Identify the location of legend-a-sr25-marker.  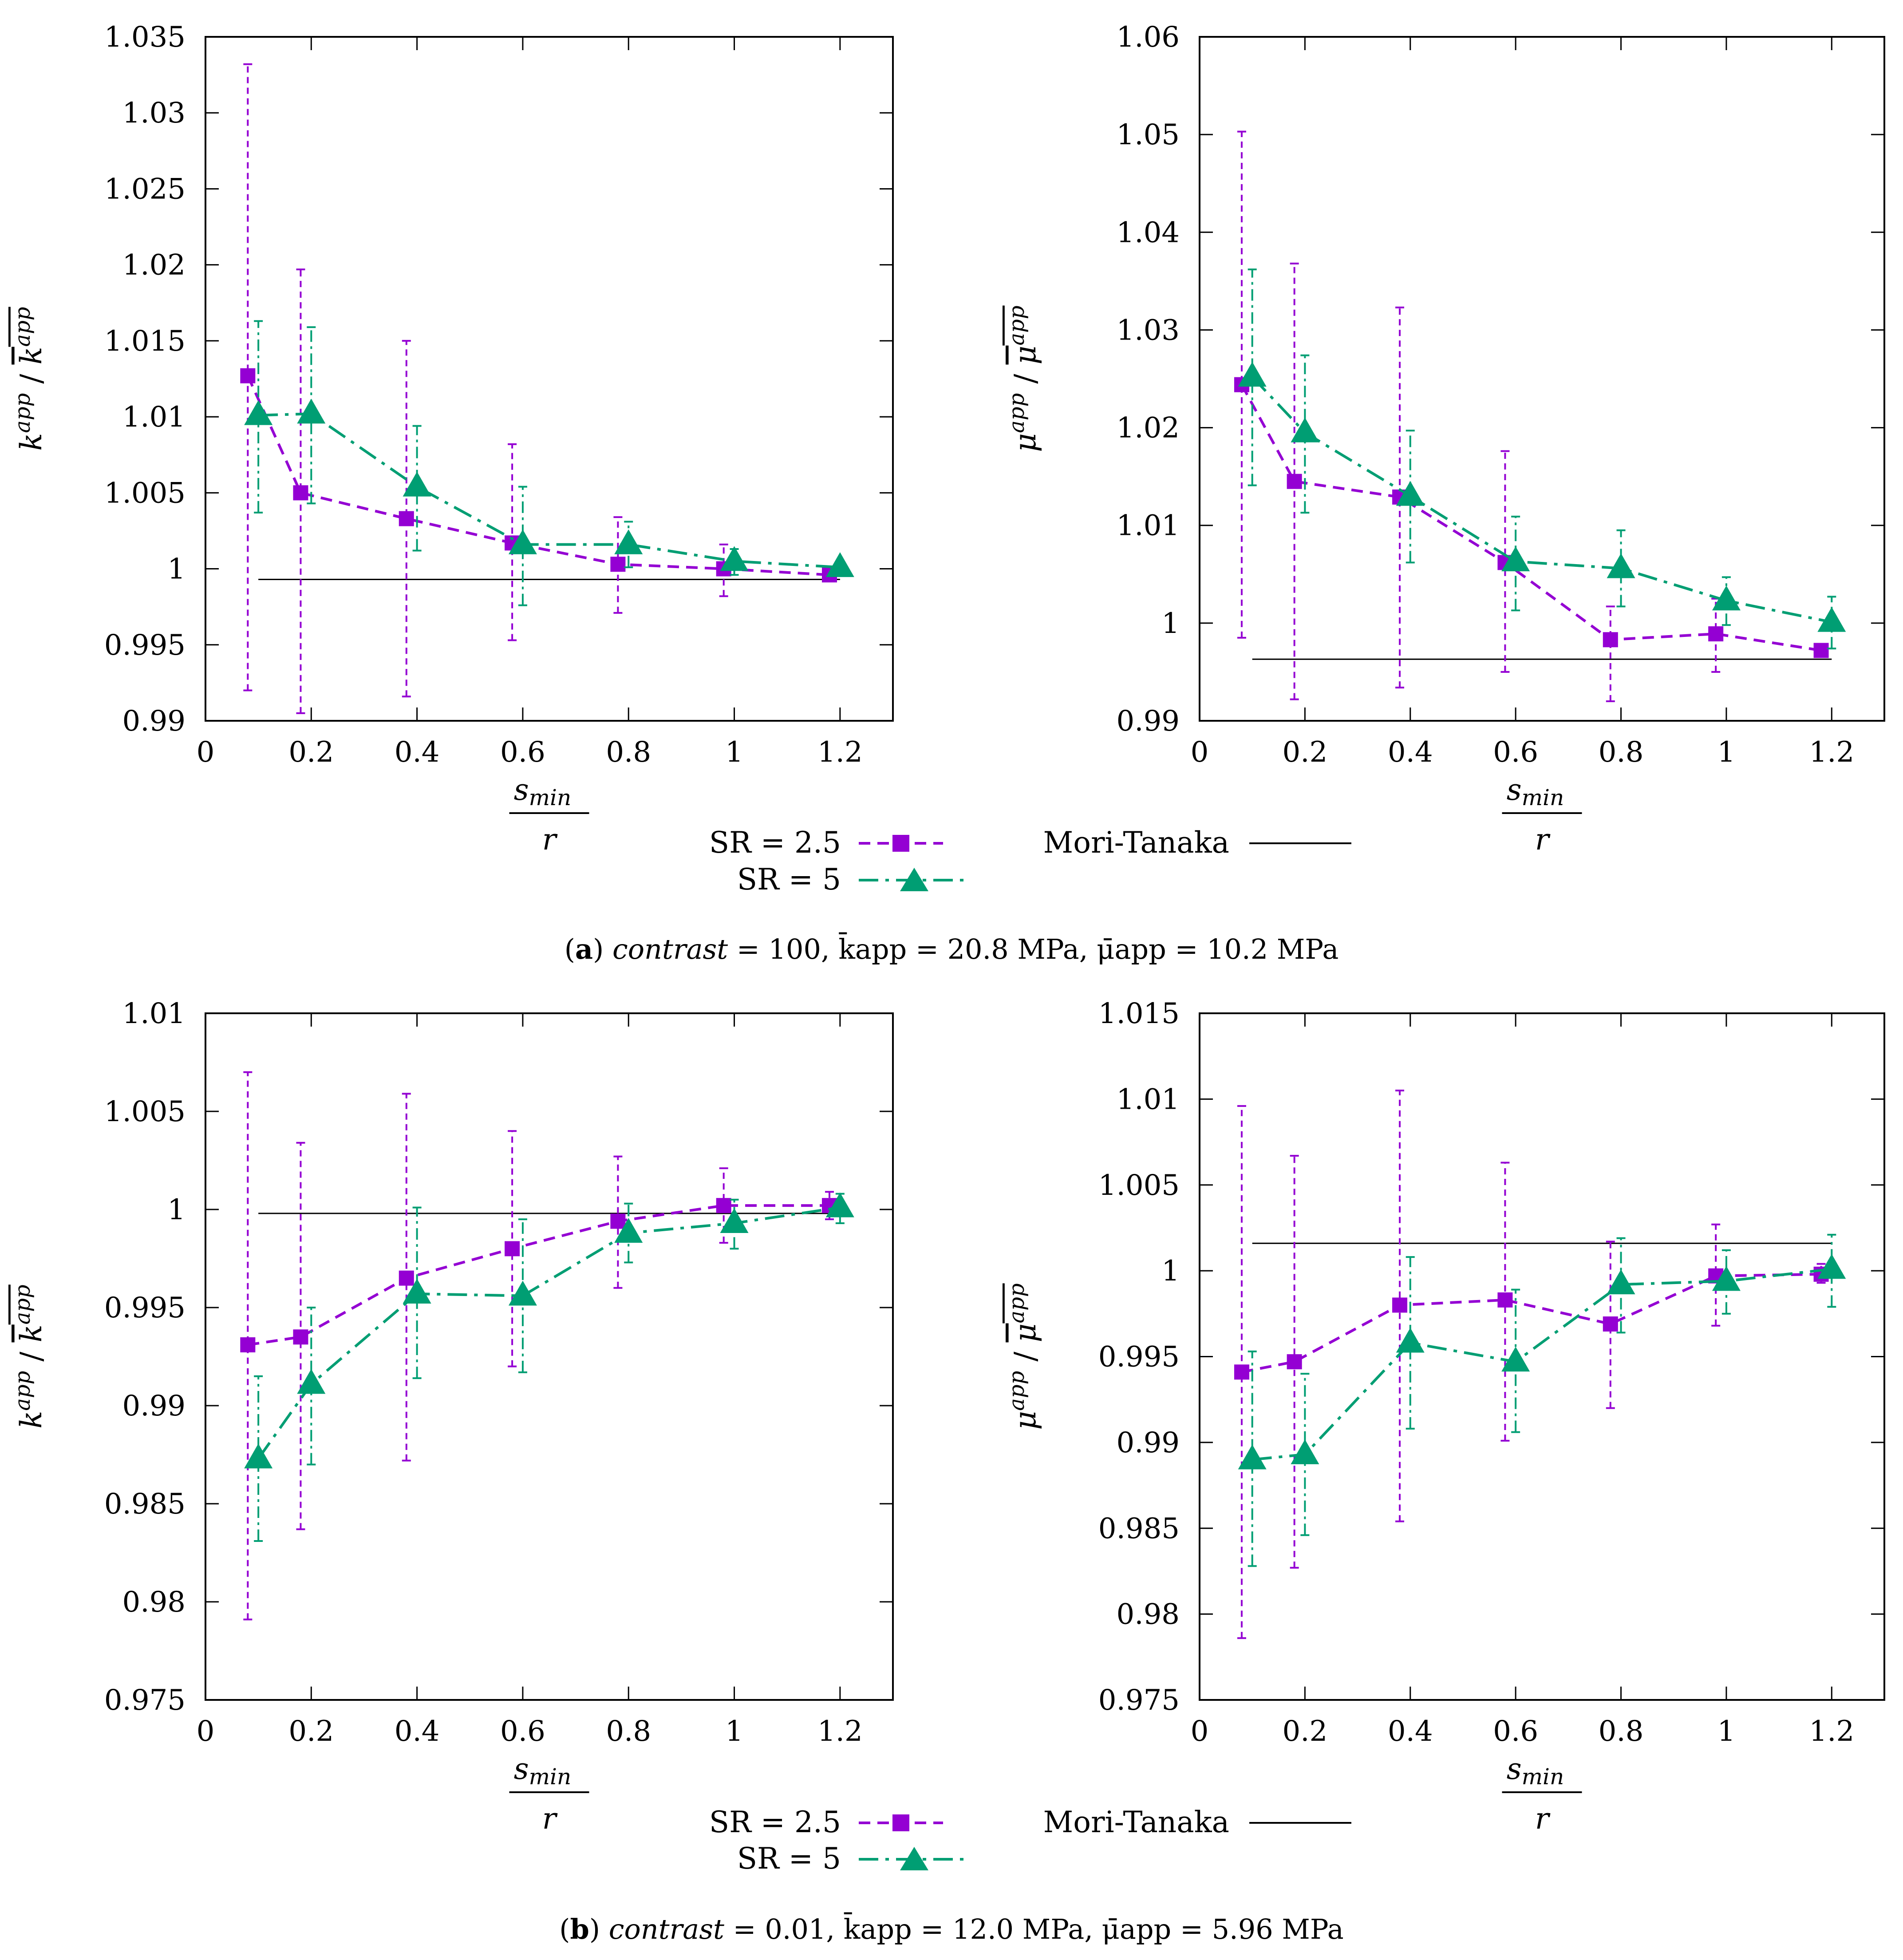
(900, 843).